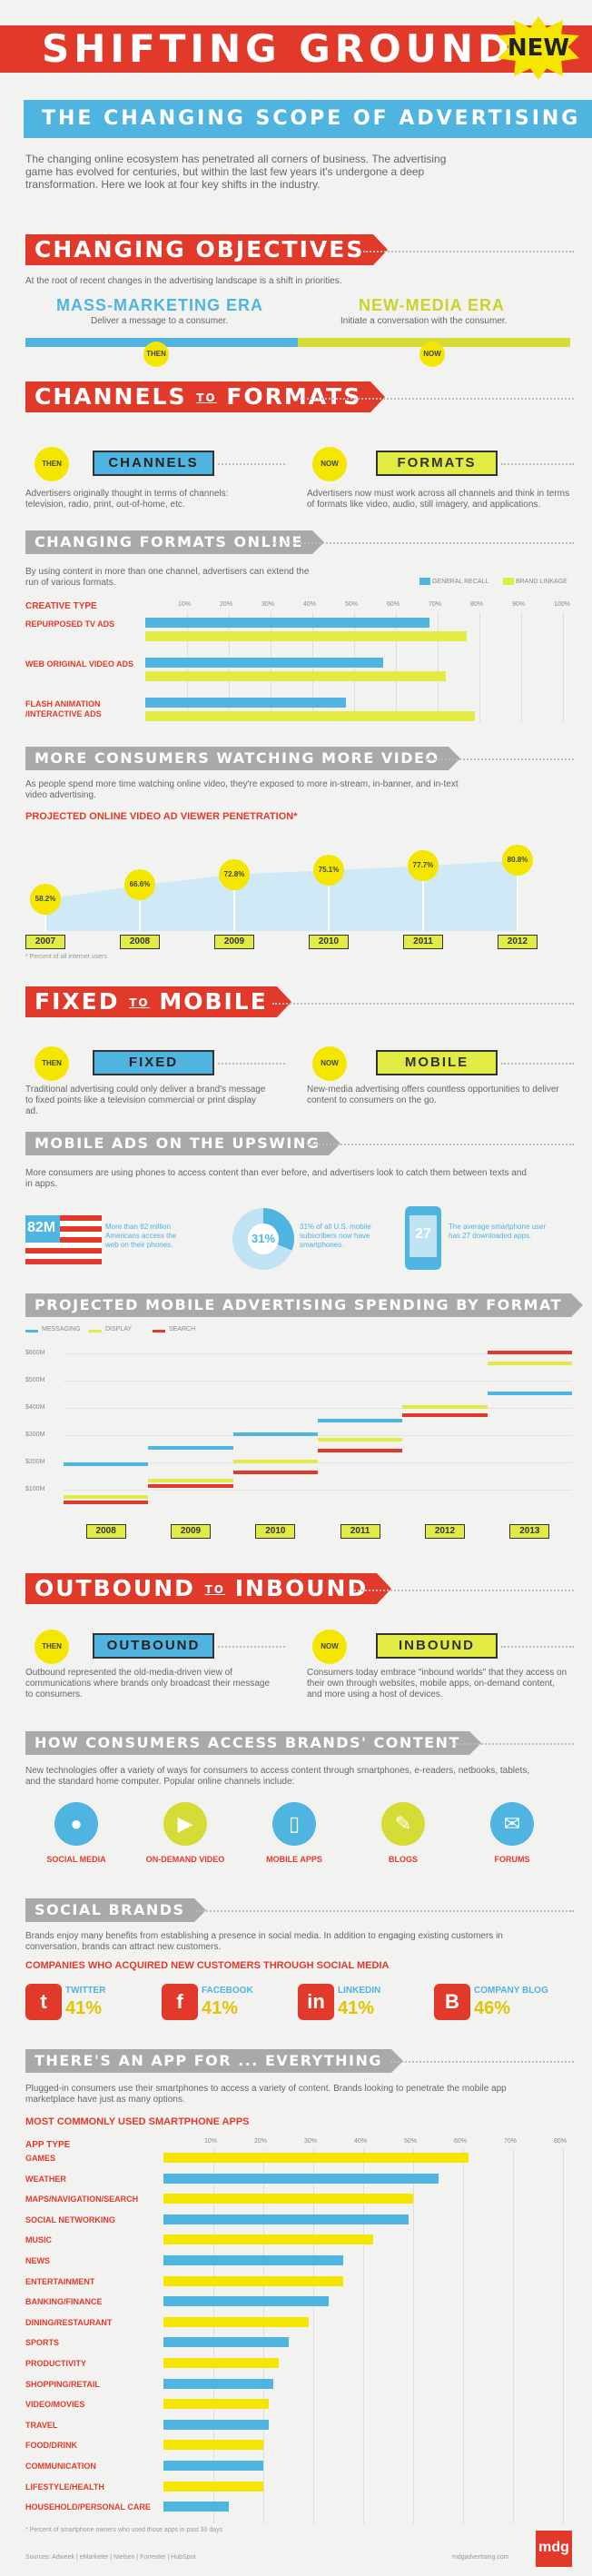 The image size is (592, 2576). What do you see at coordinates (111, 396) in the screenshot?
I see `sec2-title1: CHANNELS` at bounding box center [111, 396].